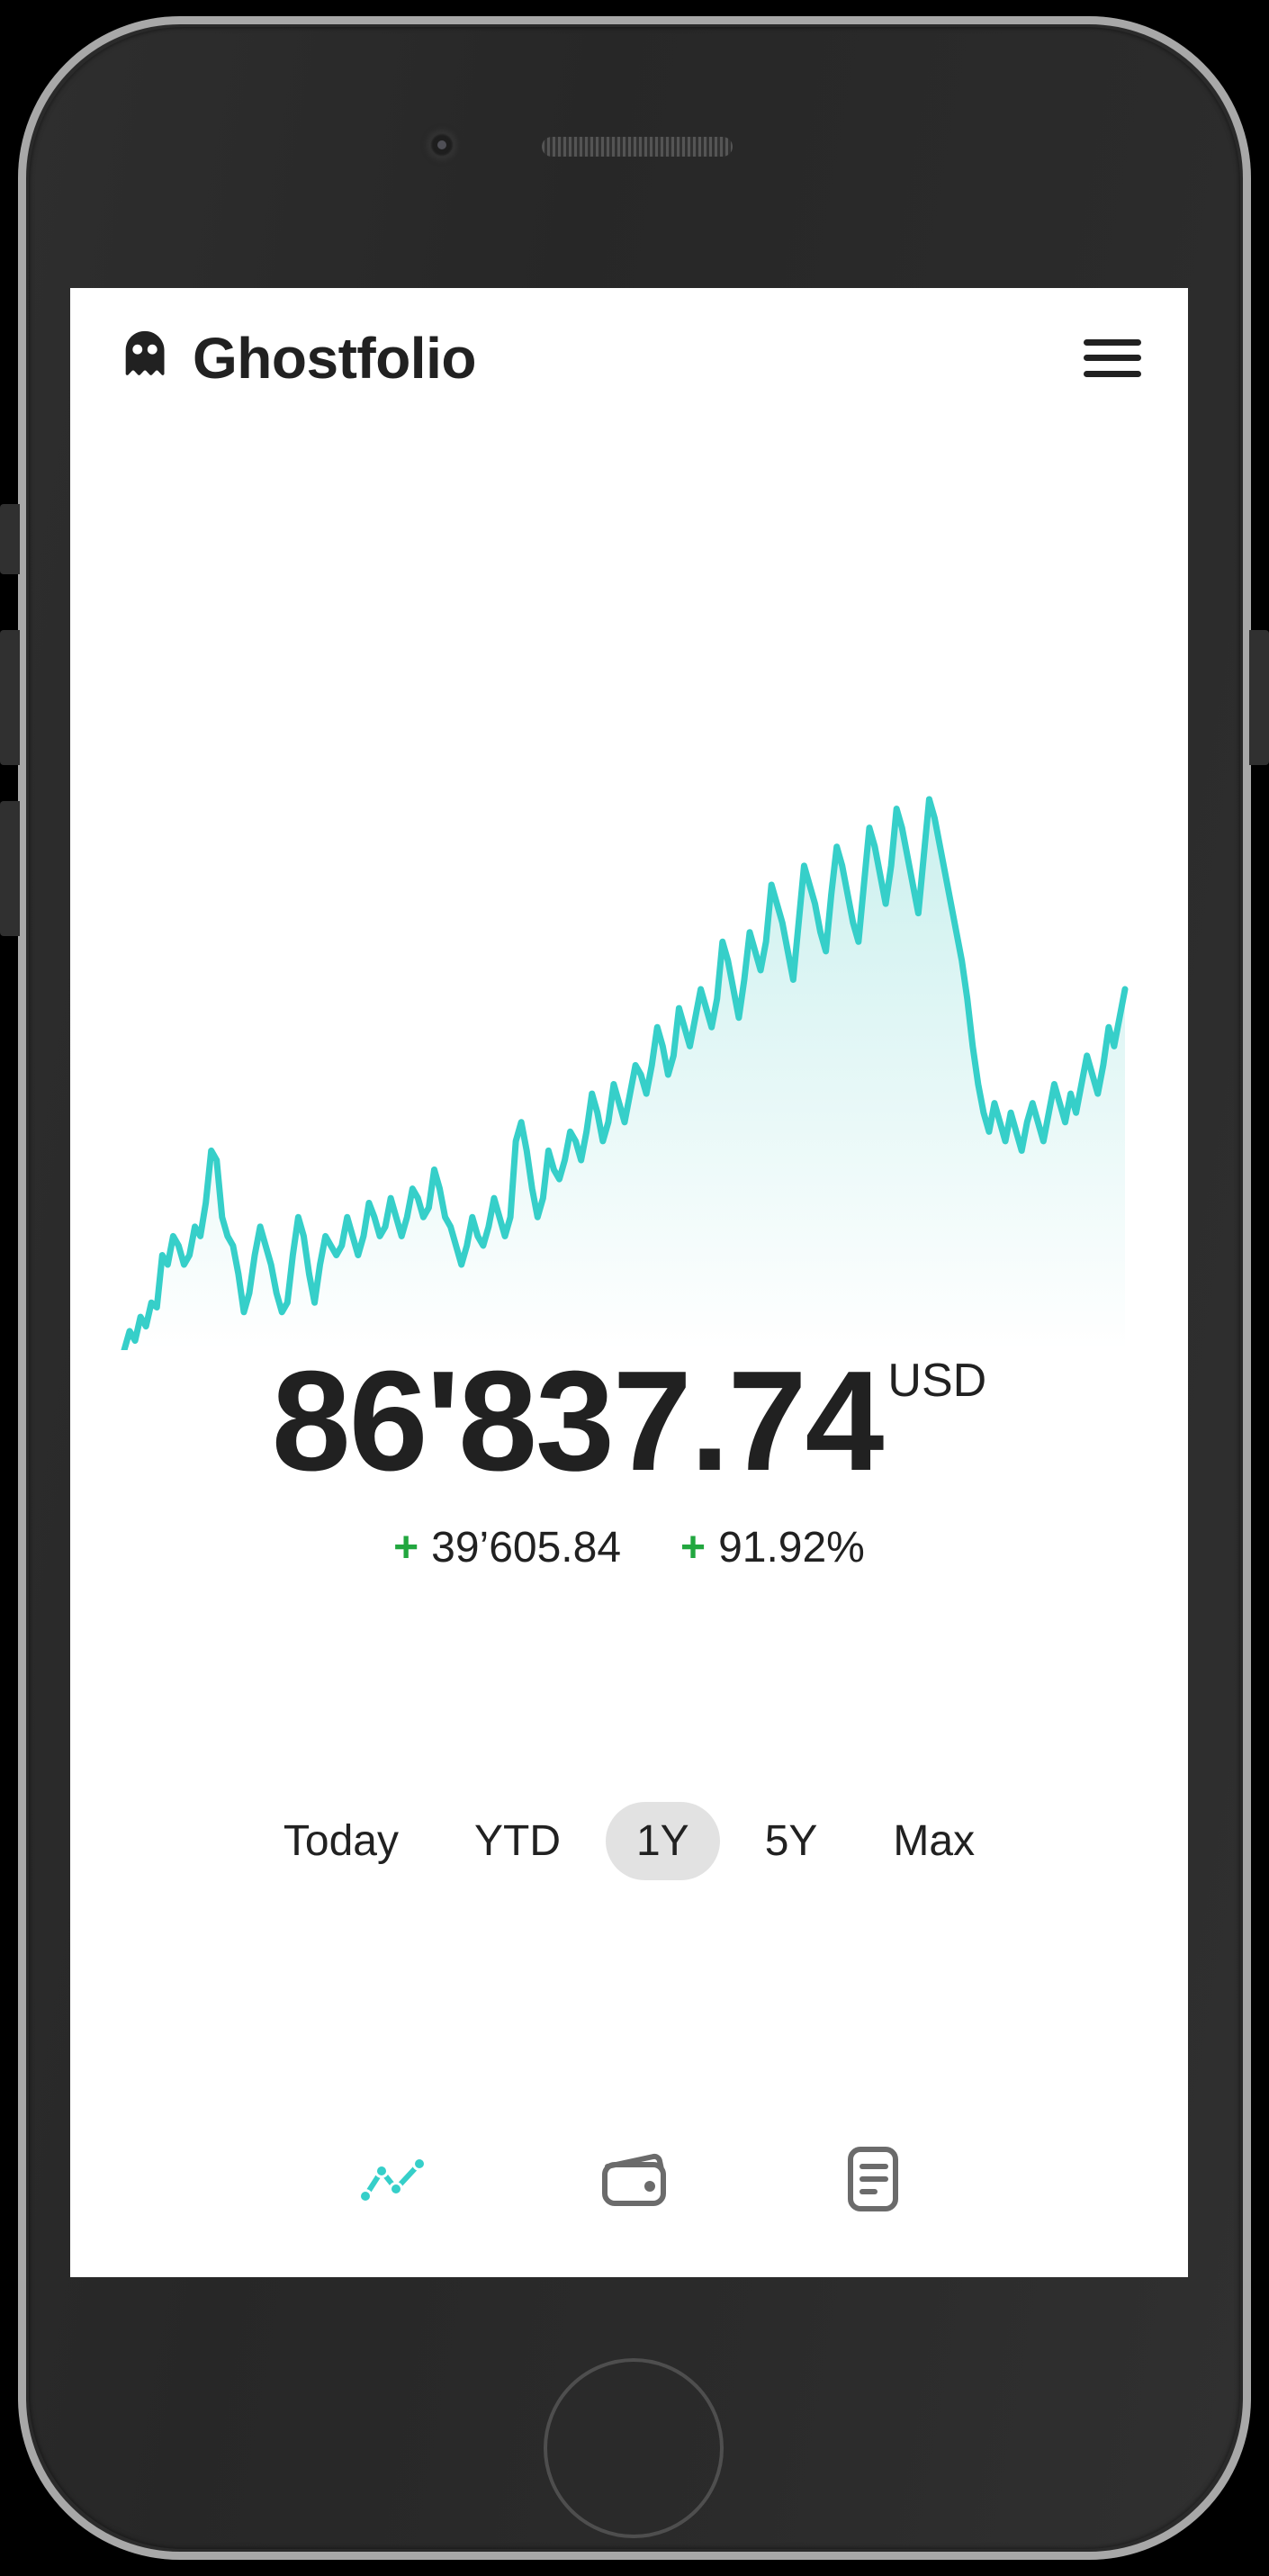 The width and height of the screenshot is (1269, 2576). I want to click on bottom-navigation, so click(629, 2181).